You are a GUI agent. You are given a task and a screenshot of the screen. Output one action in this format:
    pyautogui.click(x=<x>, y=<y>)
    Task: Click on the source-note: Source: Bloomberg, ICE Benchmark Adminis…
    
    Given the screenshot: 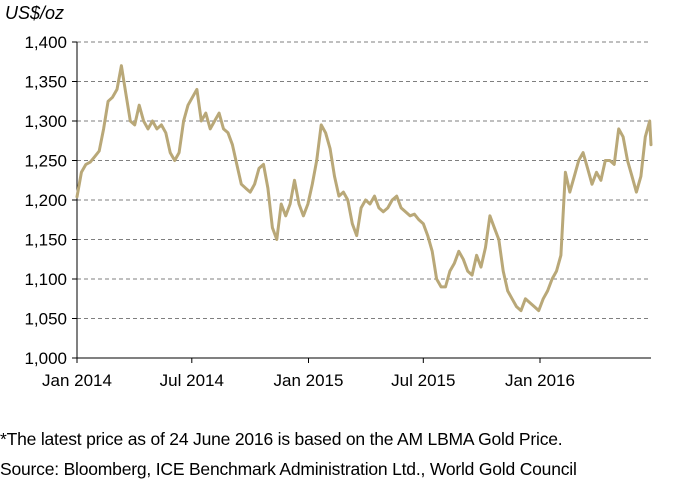 What is the action you would take?
    pyautogui.click(x=288, y=469)
    